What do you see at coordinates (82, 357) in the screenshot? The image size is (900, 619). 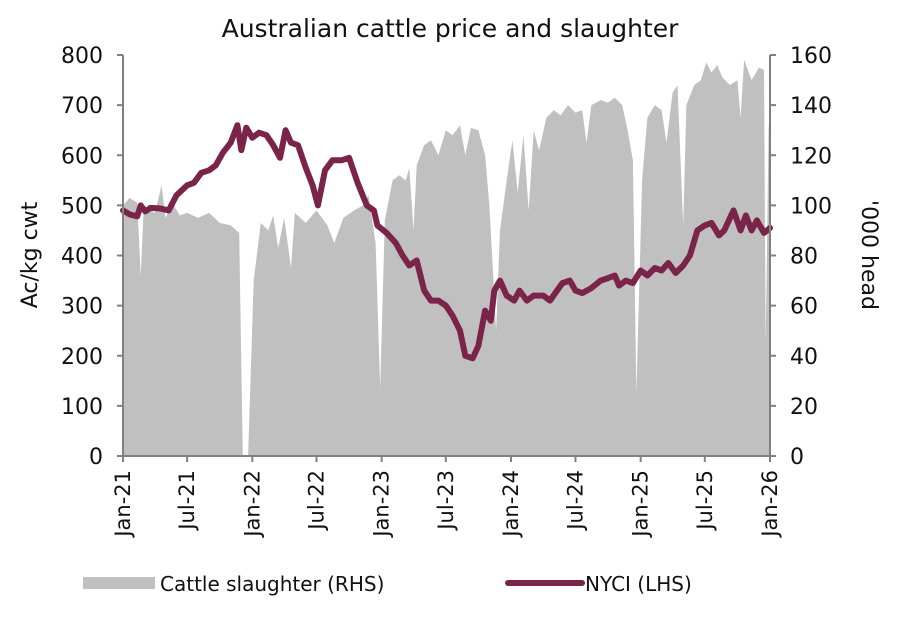 I see `y-left-tick-label: 200` at bounding box center [82, 357].